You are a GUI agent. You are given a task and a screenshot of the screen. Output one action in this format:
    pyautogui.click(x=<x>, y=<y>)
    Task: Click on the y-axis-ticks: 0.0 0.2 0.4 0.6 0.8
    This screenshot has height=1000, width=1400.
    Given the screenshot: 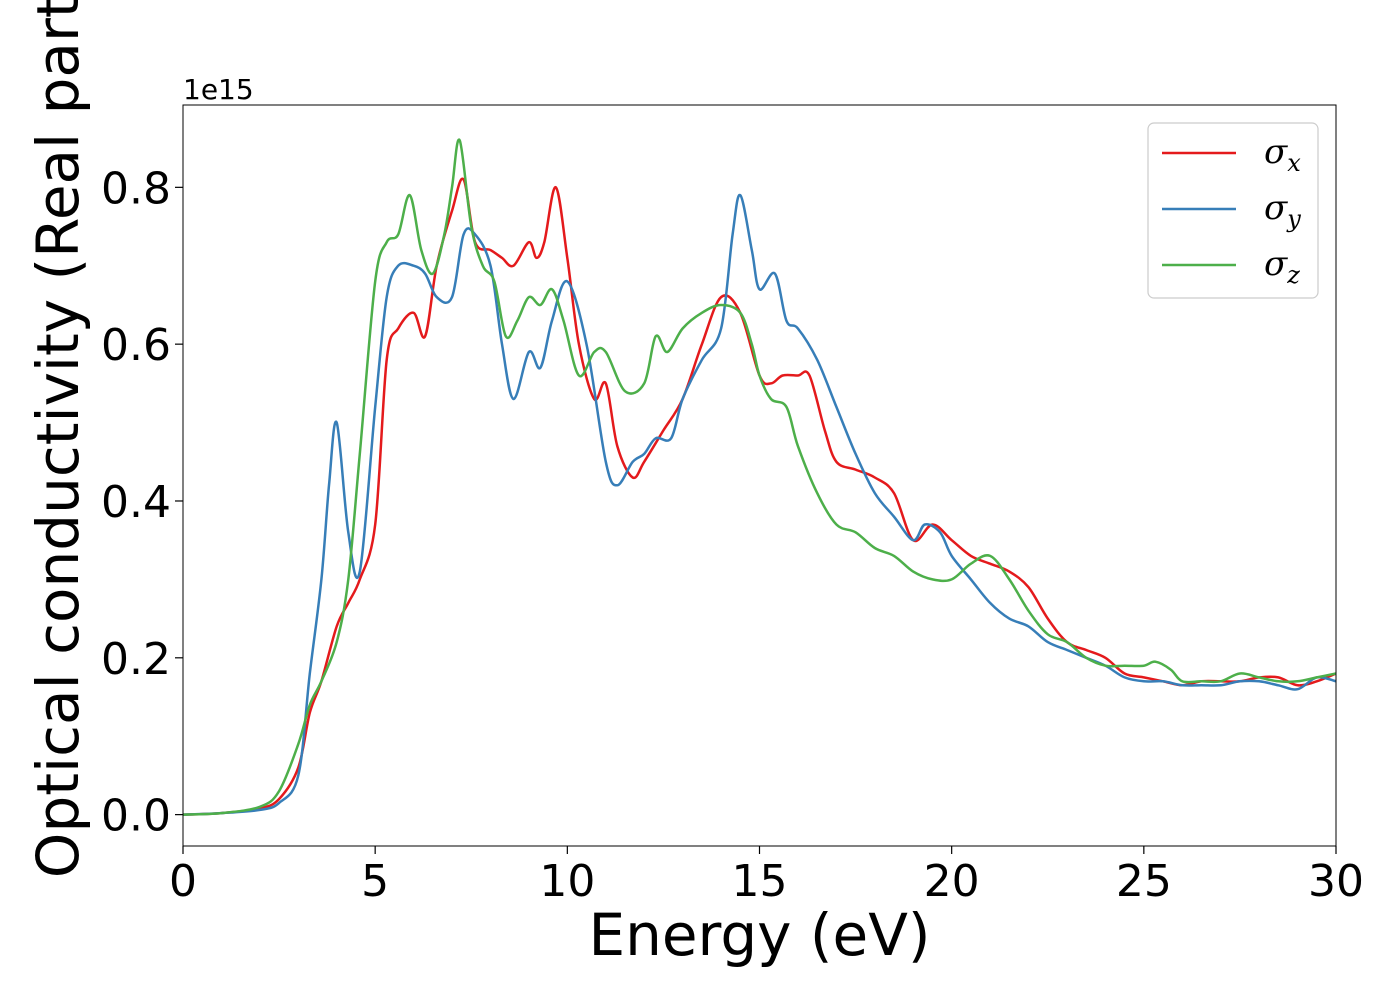 What is the action you would take?
    pyautogui.click(x=142, y=502)
    